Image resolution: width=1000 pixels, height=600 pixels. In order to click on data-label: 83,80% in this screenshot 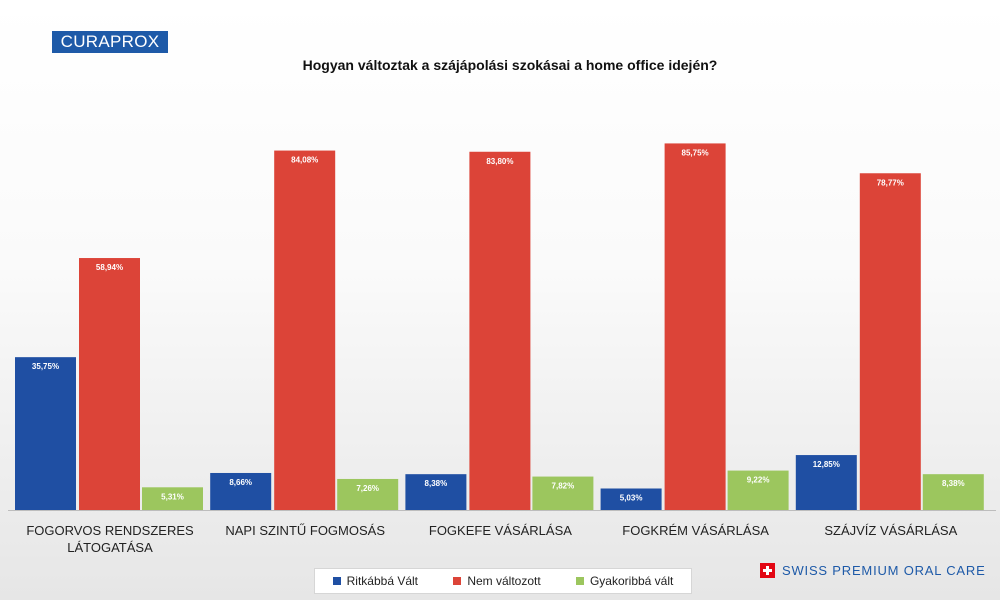, I will do `click(499, 161)`.